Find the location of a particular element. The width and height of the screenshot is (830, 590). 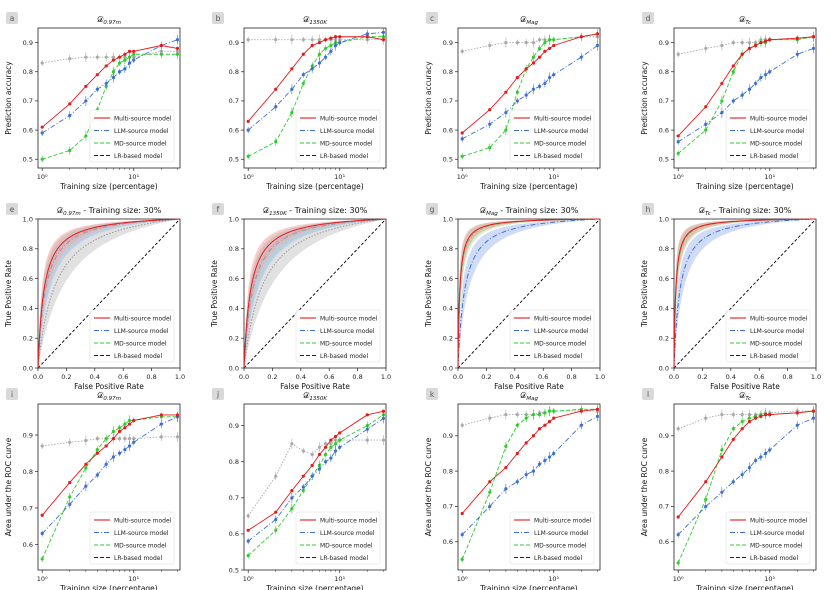

legend-label: MD-source model is located at coordinates (776, 143).